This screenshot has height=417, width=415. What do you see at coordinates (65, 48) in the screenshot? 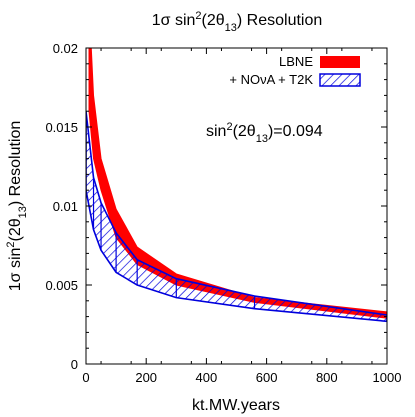
I see `y-tick-label: 0.02` at bounding box center [65, 48].